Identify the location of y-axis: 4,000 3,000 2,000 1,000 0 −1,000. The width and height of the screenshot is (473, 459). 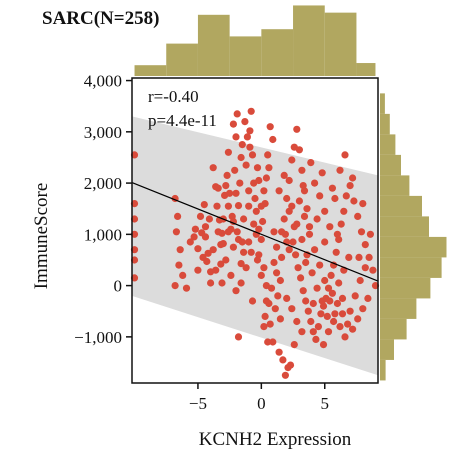
(103, 209).